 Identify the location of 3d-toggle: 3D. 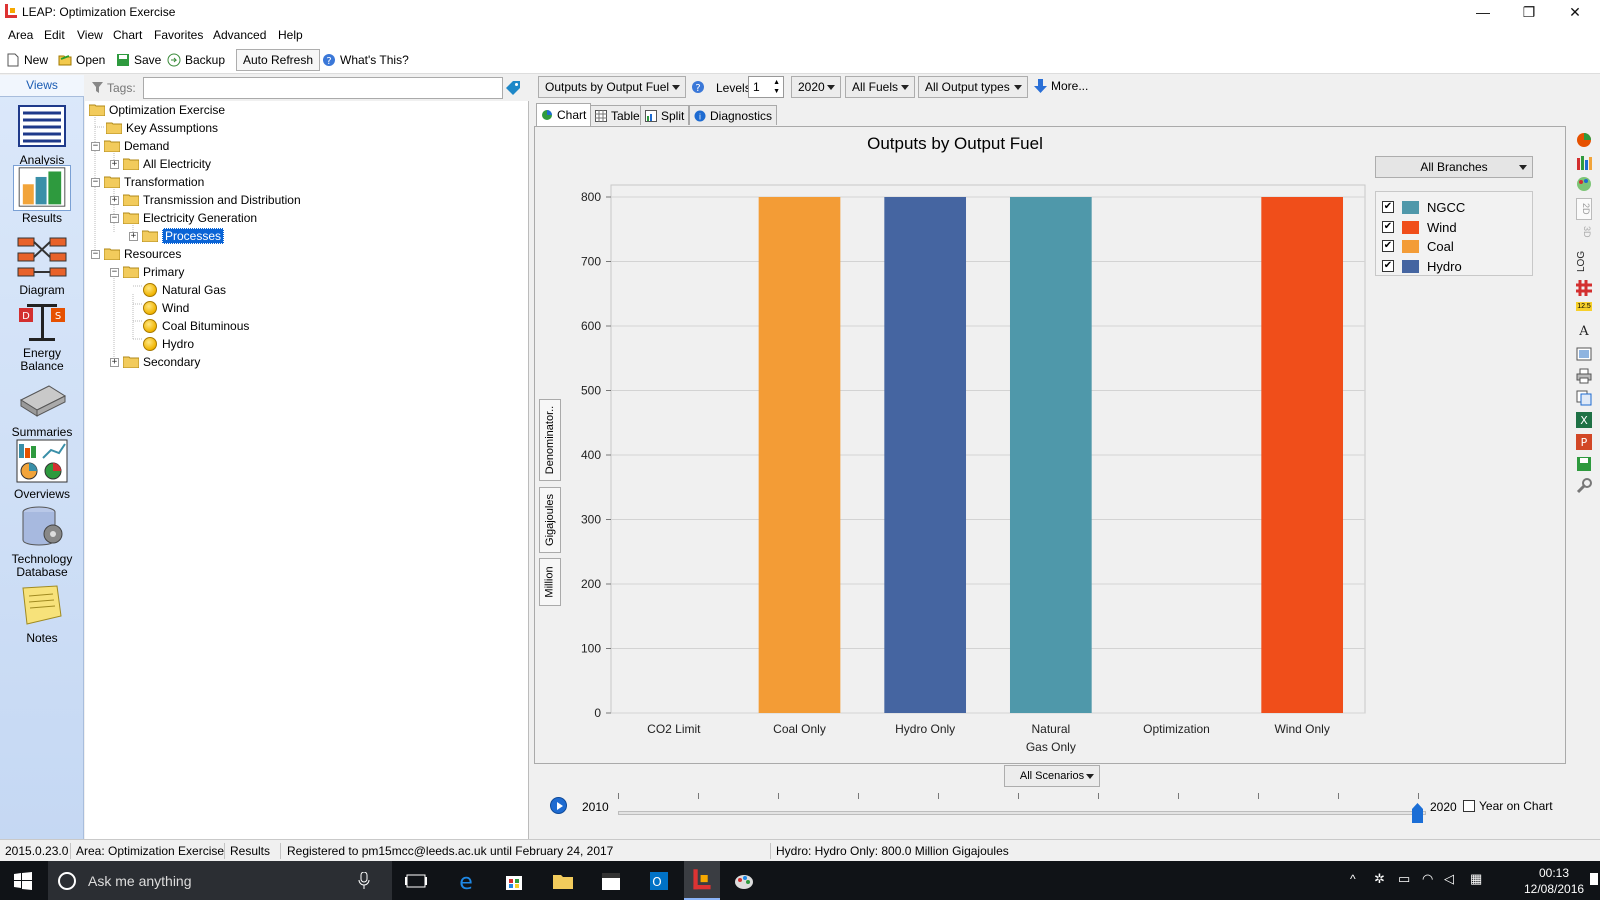
(1587, 232).